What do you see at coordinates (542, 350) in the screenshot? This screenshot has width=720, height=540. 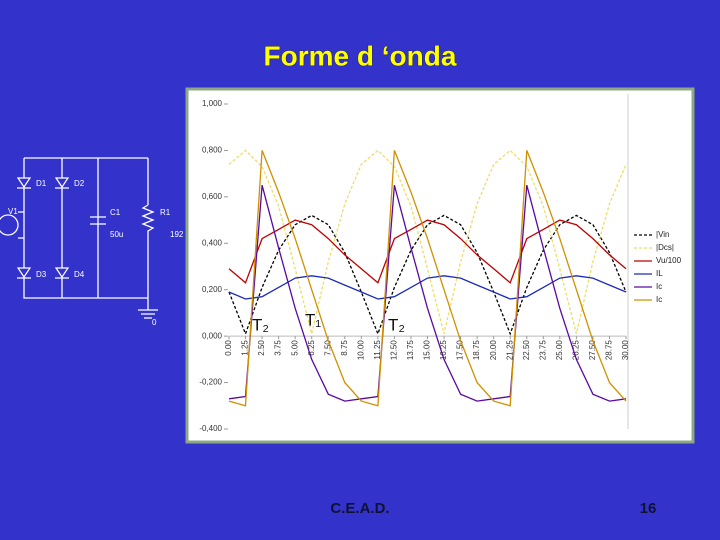 I see `x-tick-label: 23.75` at bounding box center [542, 350].